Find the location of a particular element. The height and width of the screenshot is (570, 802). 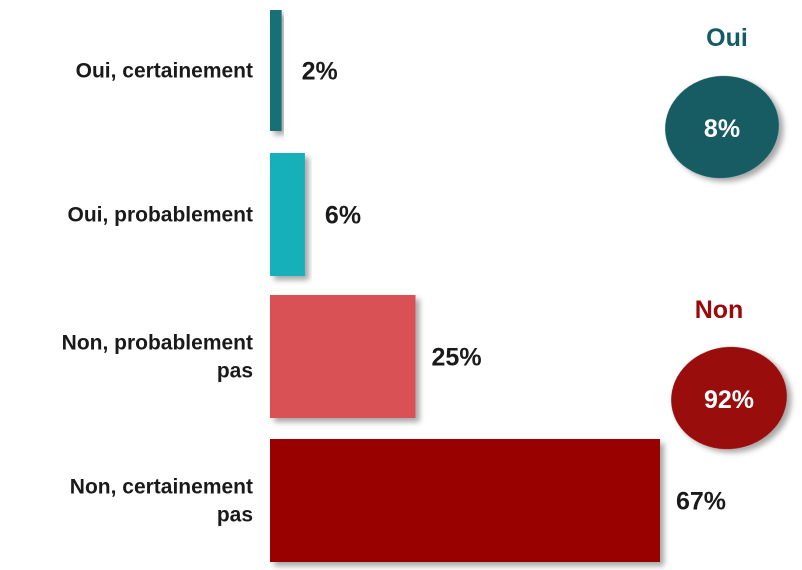

value-label: 6% is located at coordinates (343, 216).